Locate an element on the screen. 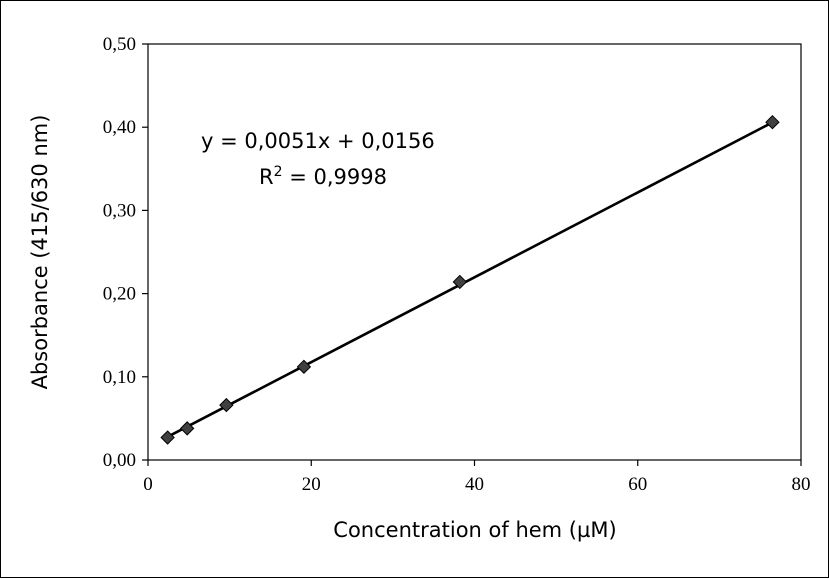 The image size is (829, 579). y-tick-label: 0,40 is located at coordinates (119, 127).